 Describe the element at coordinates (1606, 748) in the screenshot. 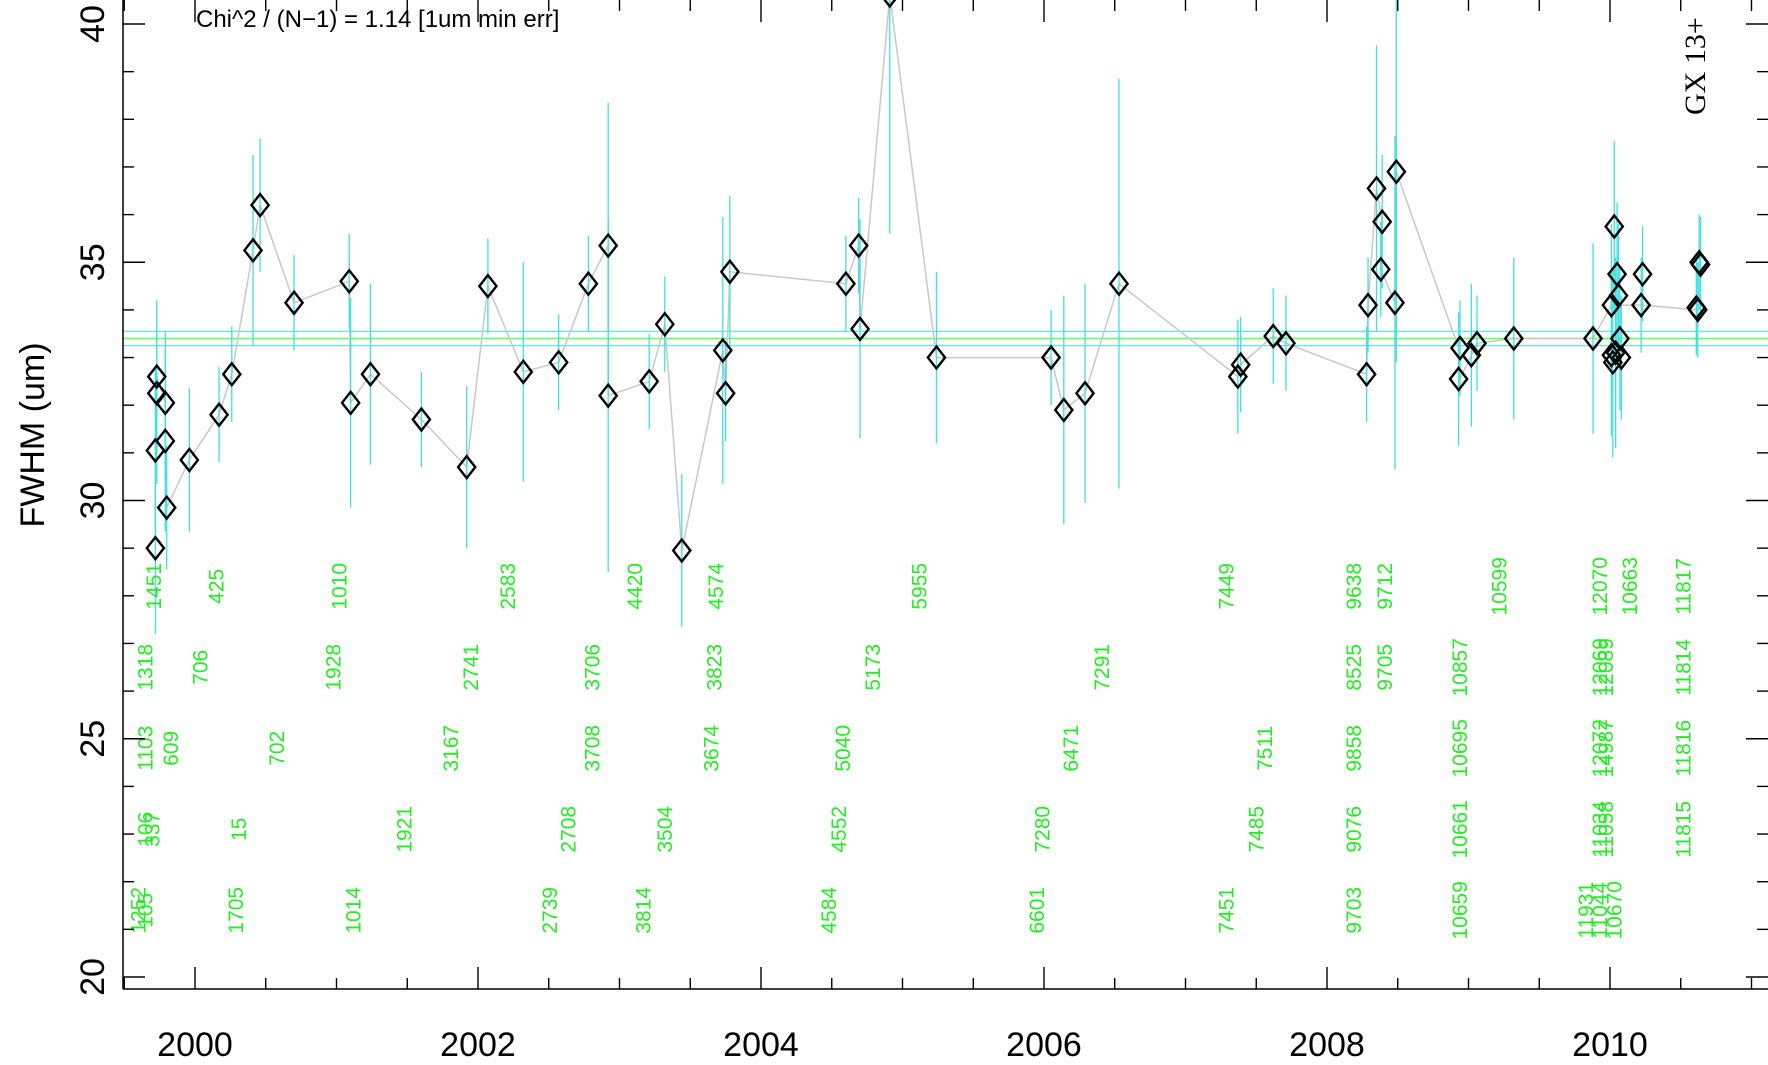

I see `obsid-label: 14987` at that location.